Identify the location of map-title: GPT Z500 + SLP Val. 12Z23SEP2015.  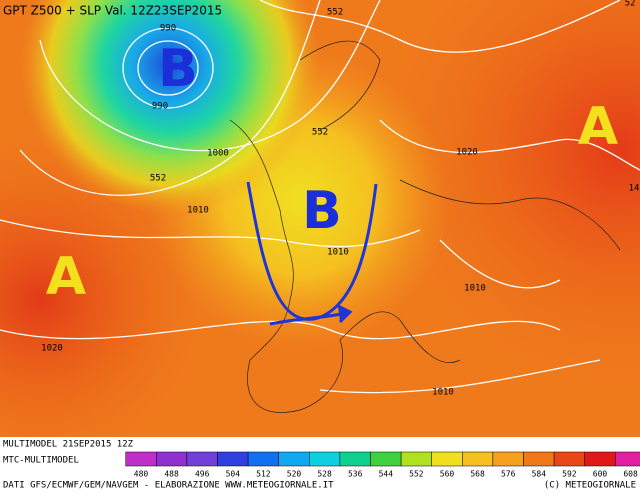
(112, 11).